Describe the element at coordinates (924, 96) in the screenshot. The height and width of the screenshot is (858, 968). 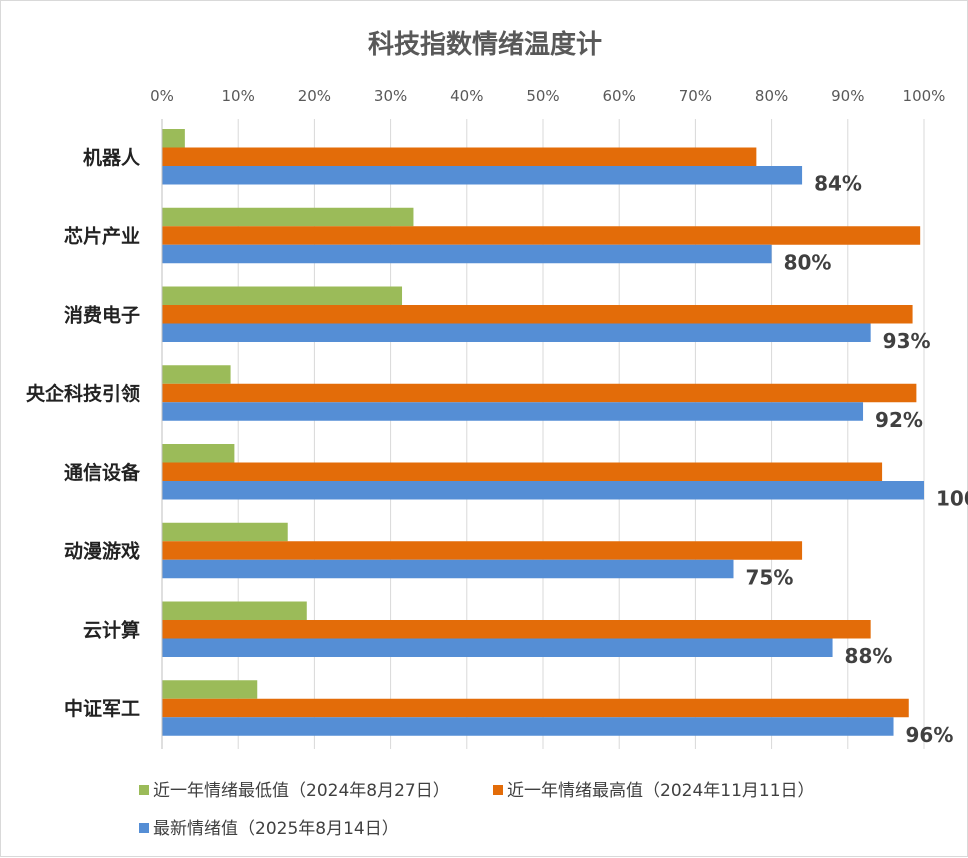
I see `x-tick-label: 100%` at that location.